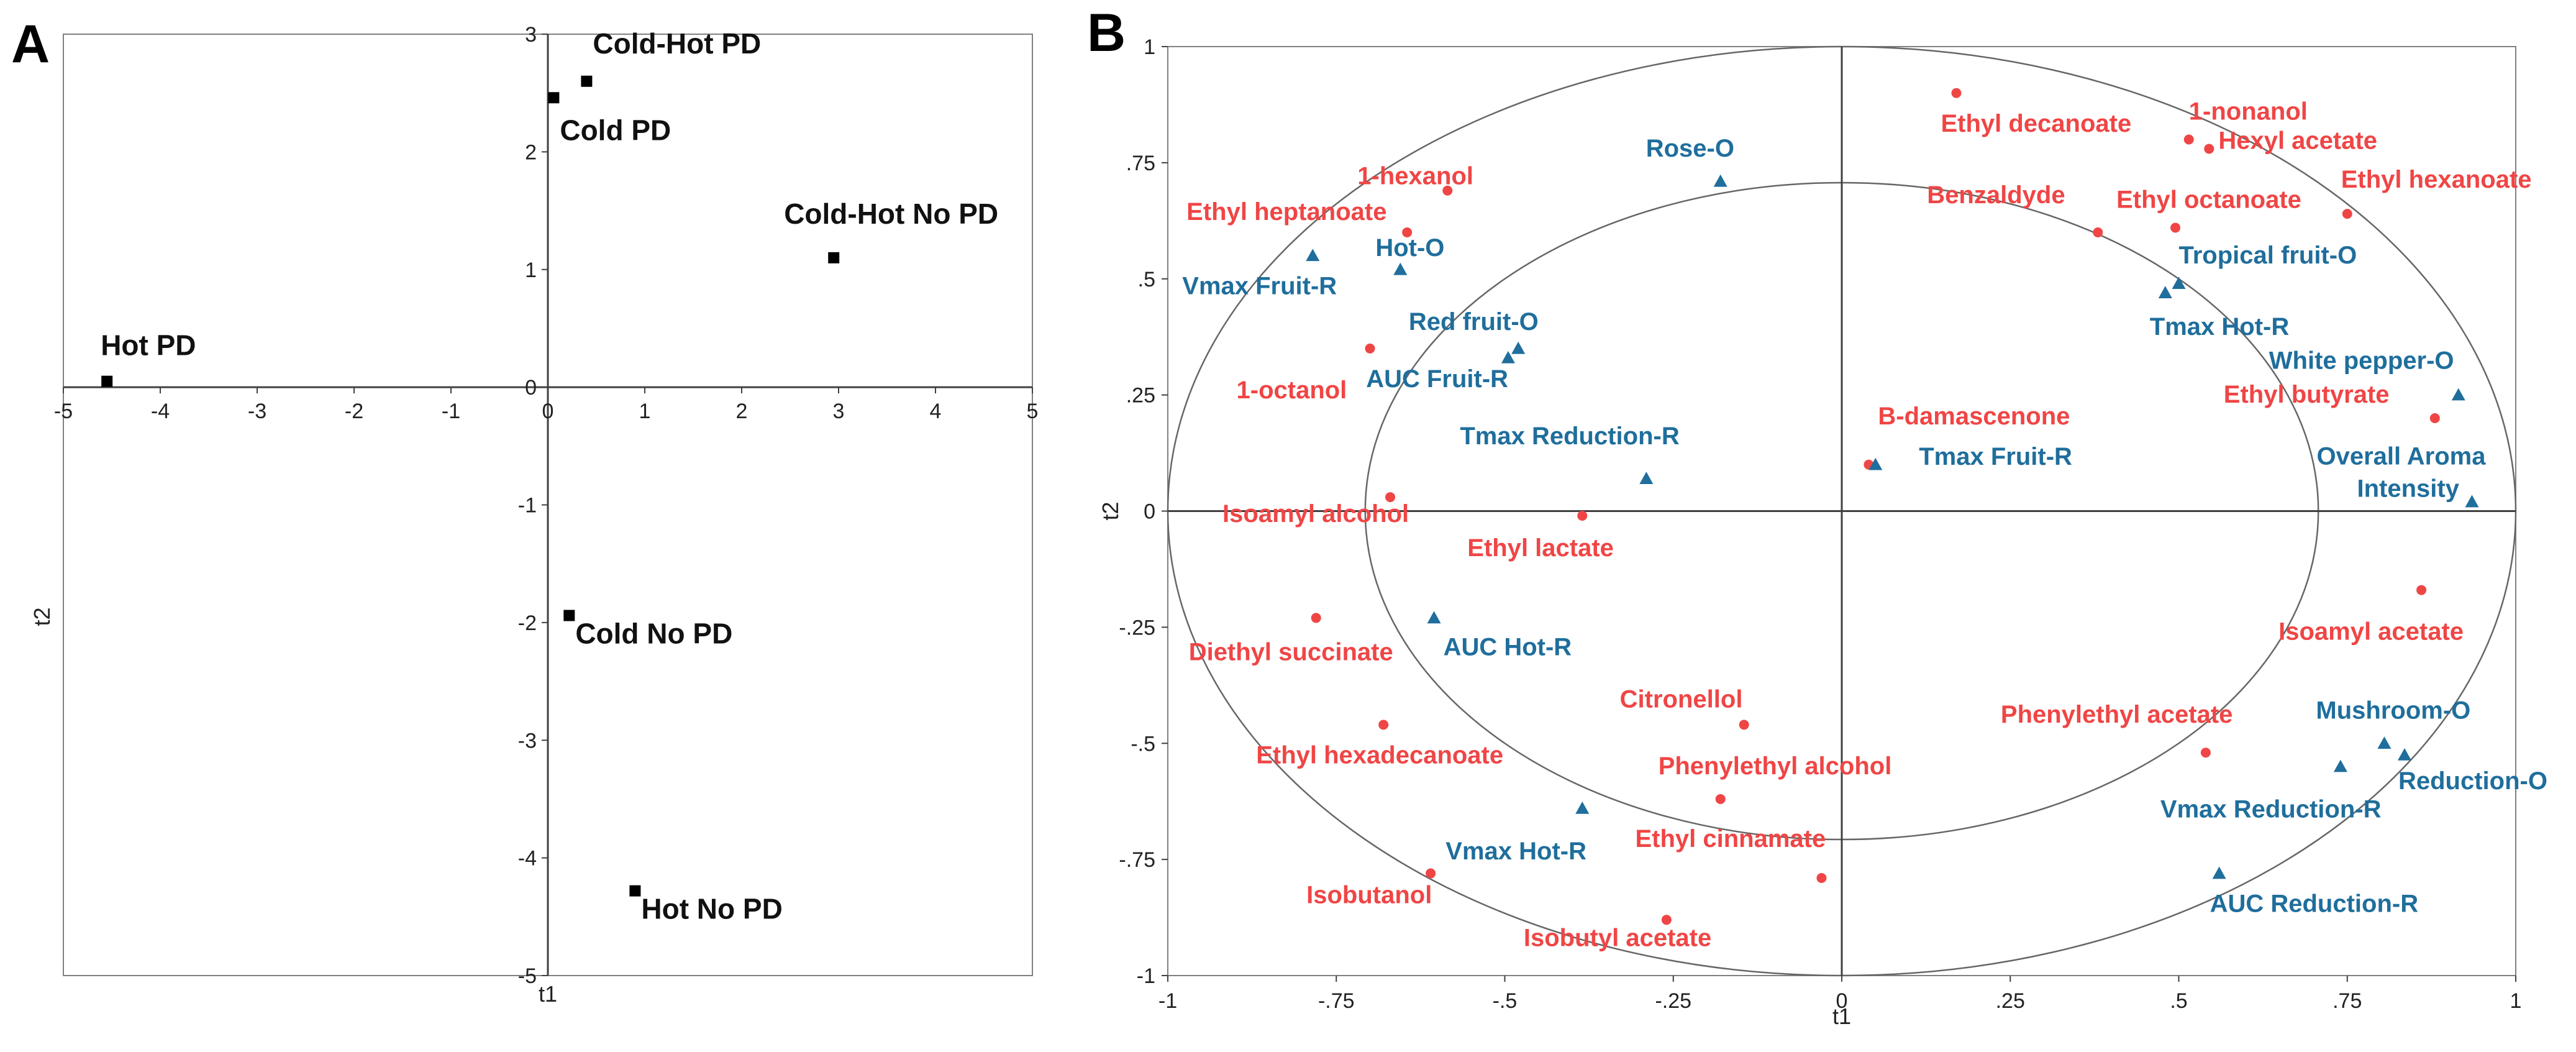 The width and height of the screenshot is (2576, 1052). I want to click on point-label: Ethyl butyrate, so click(2307, 394).